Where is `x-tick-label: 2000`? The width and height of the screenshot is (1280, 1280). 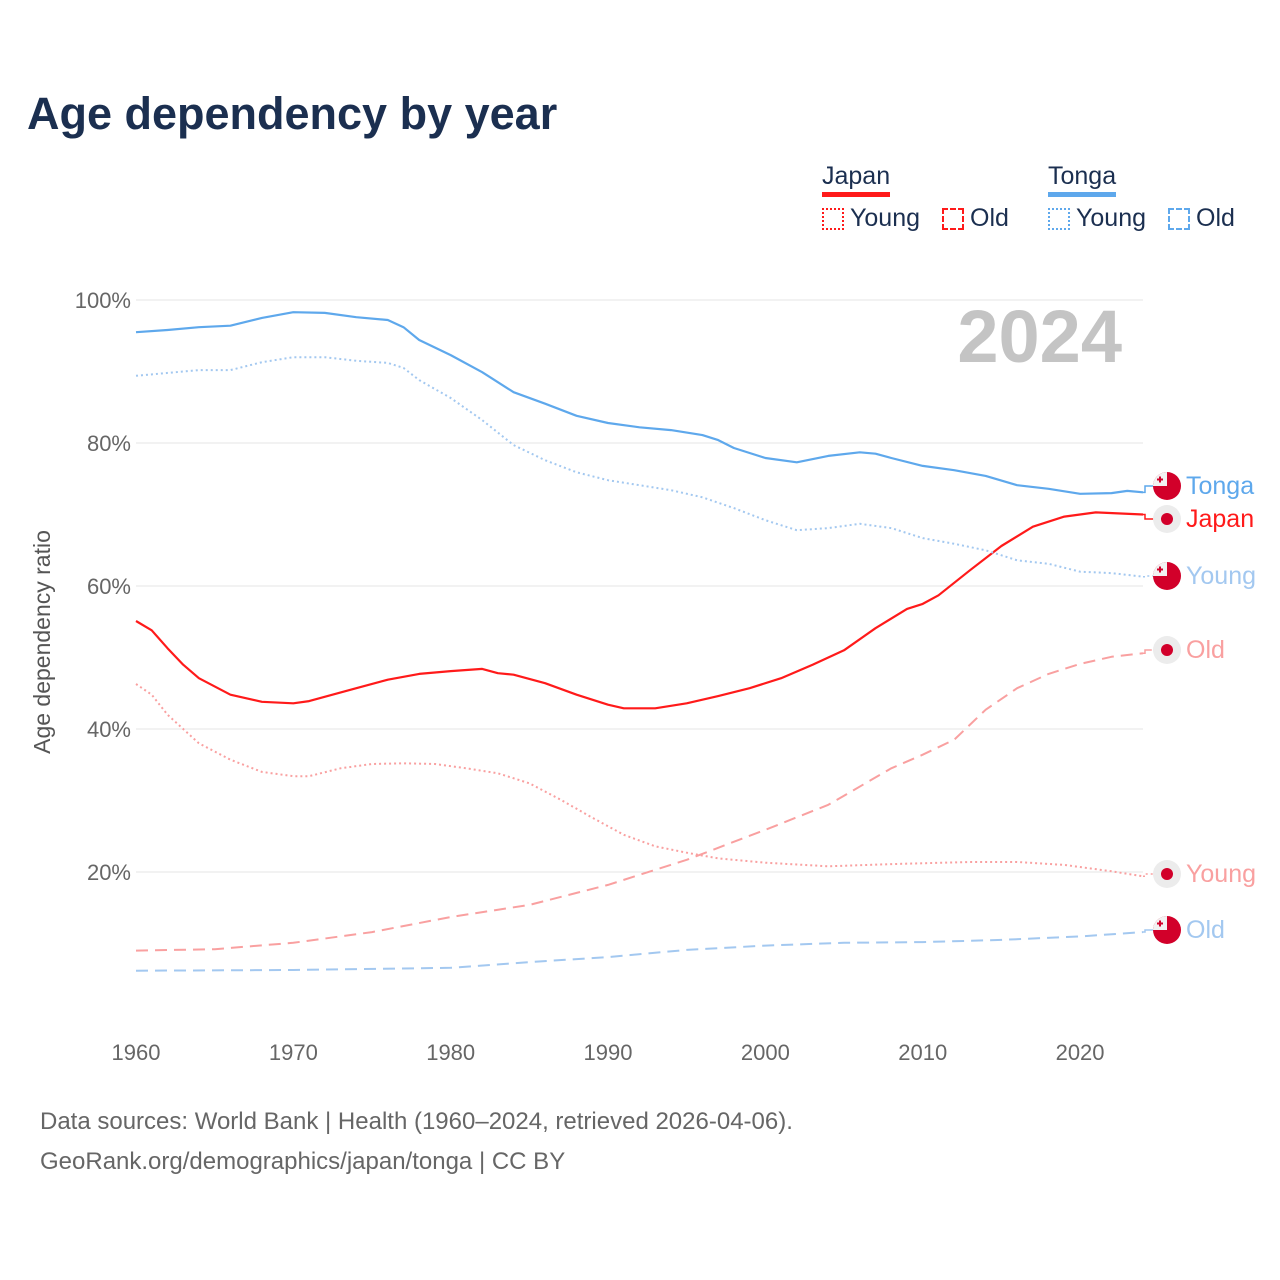 x-tick-label: 2000 is located at coordinates (765, 1052).